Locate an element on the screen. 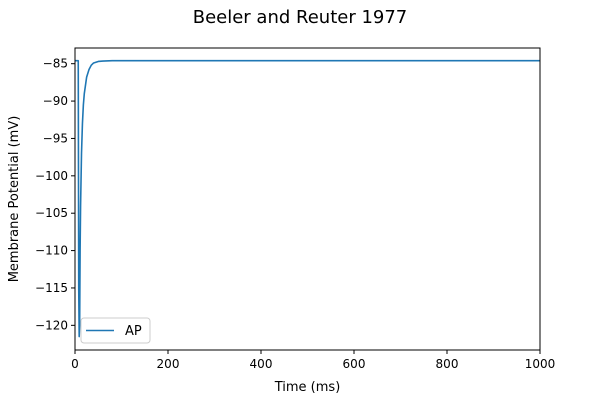 The height and width of the screenshot is (400, 600). y-axis-ticks: −85 −90 −95 −100 −105 −110 −115 −120 is located at coordinates (55, 194).